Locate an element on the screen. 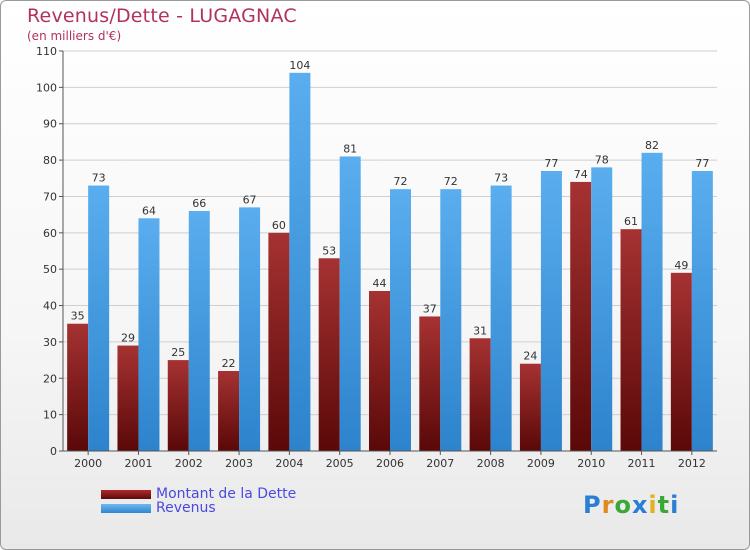  x-tick-label: 2005 is located at coordinates (340, 463).